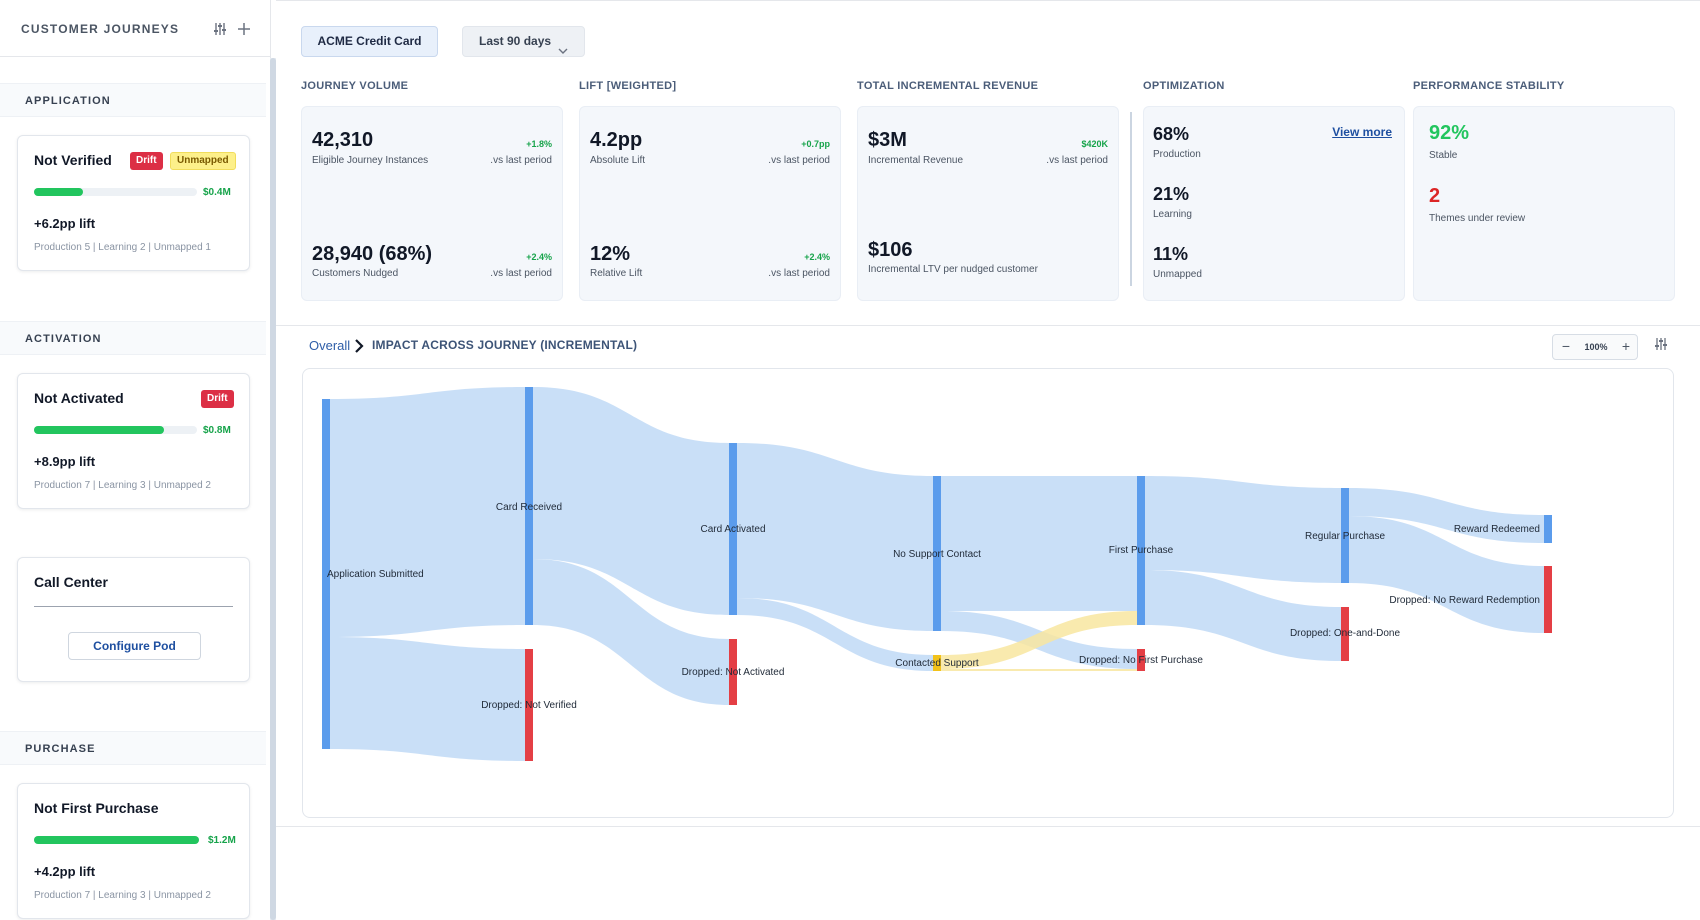 This screenshot has width=1700, height=920. I want to click on product-selector-button: ACME Credit Card, so click(369, 41).